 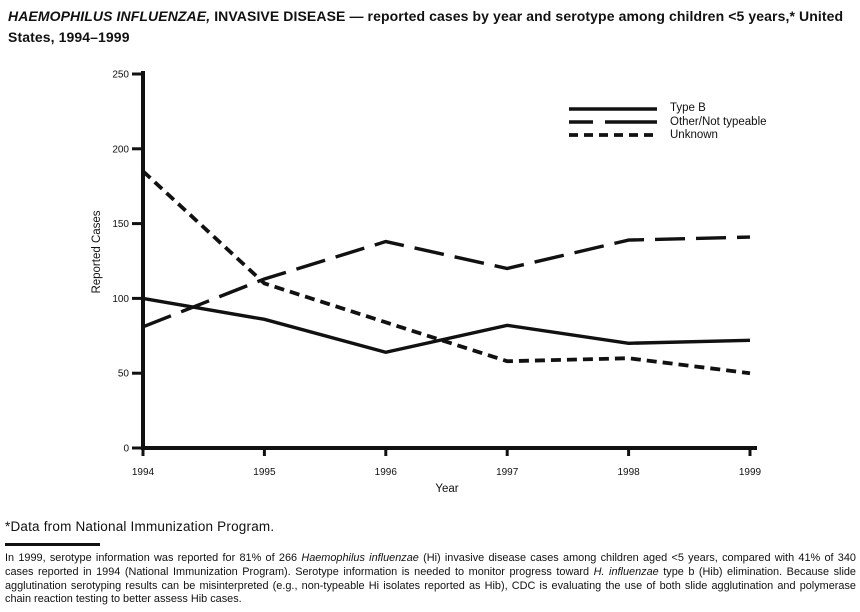 What do you see at coordinates (750, 472) in the screenshot?
I see `x-tick-label: 1999` at bounding box center [750, 472].